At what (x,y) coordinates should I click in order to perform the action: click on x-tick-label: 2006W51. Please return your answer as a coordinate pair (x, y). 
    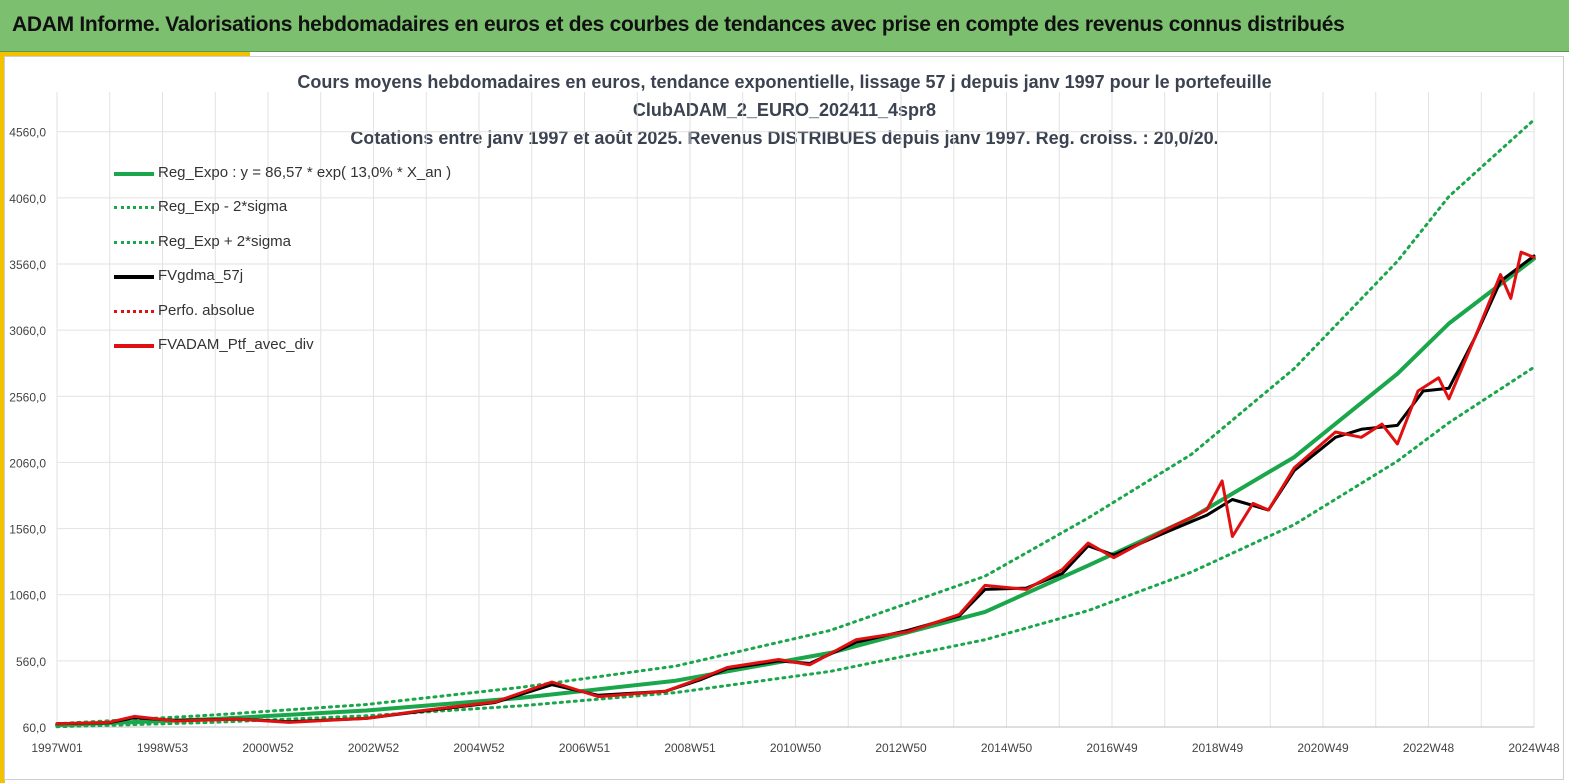
    Looking at the image, I should click on (585, 748).